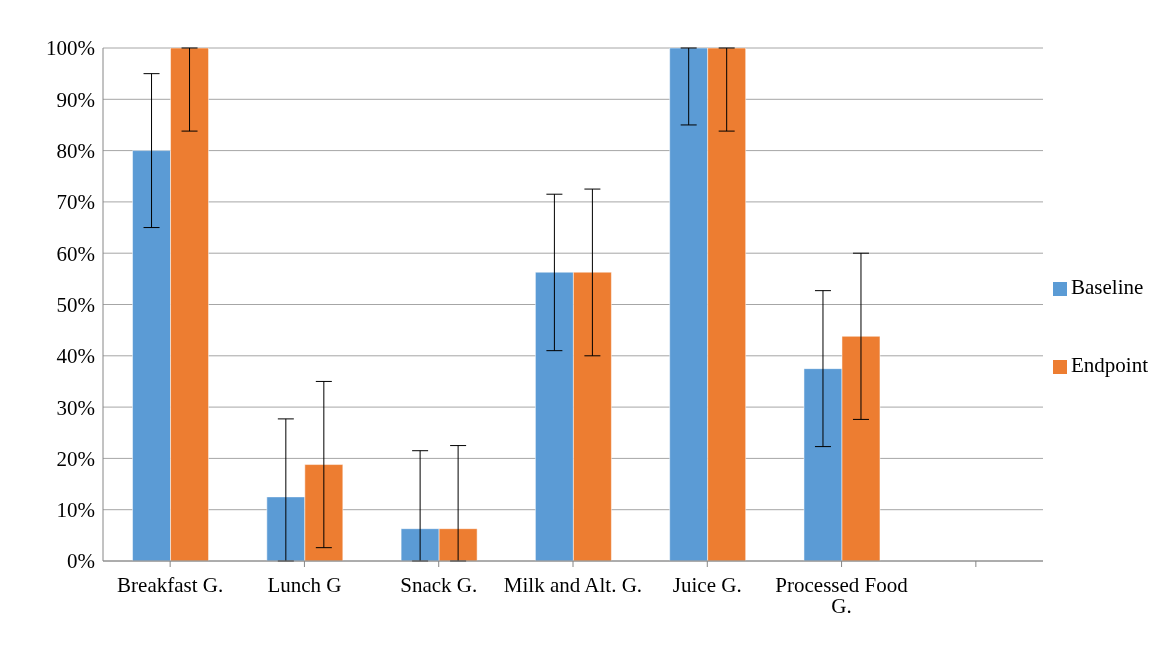  Describe the element at coordinates (304, 584) in the screenshot. I see `x-tick-label: Lunch G` at that location.